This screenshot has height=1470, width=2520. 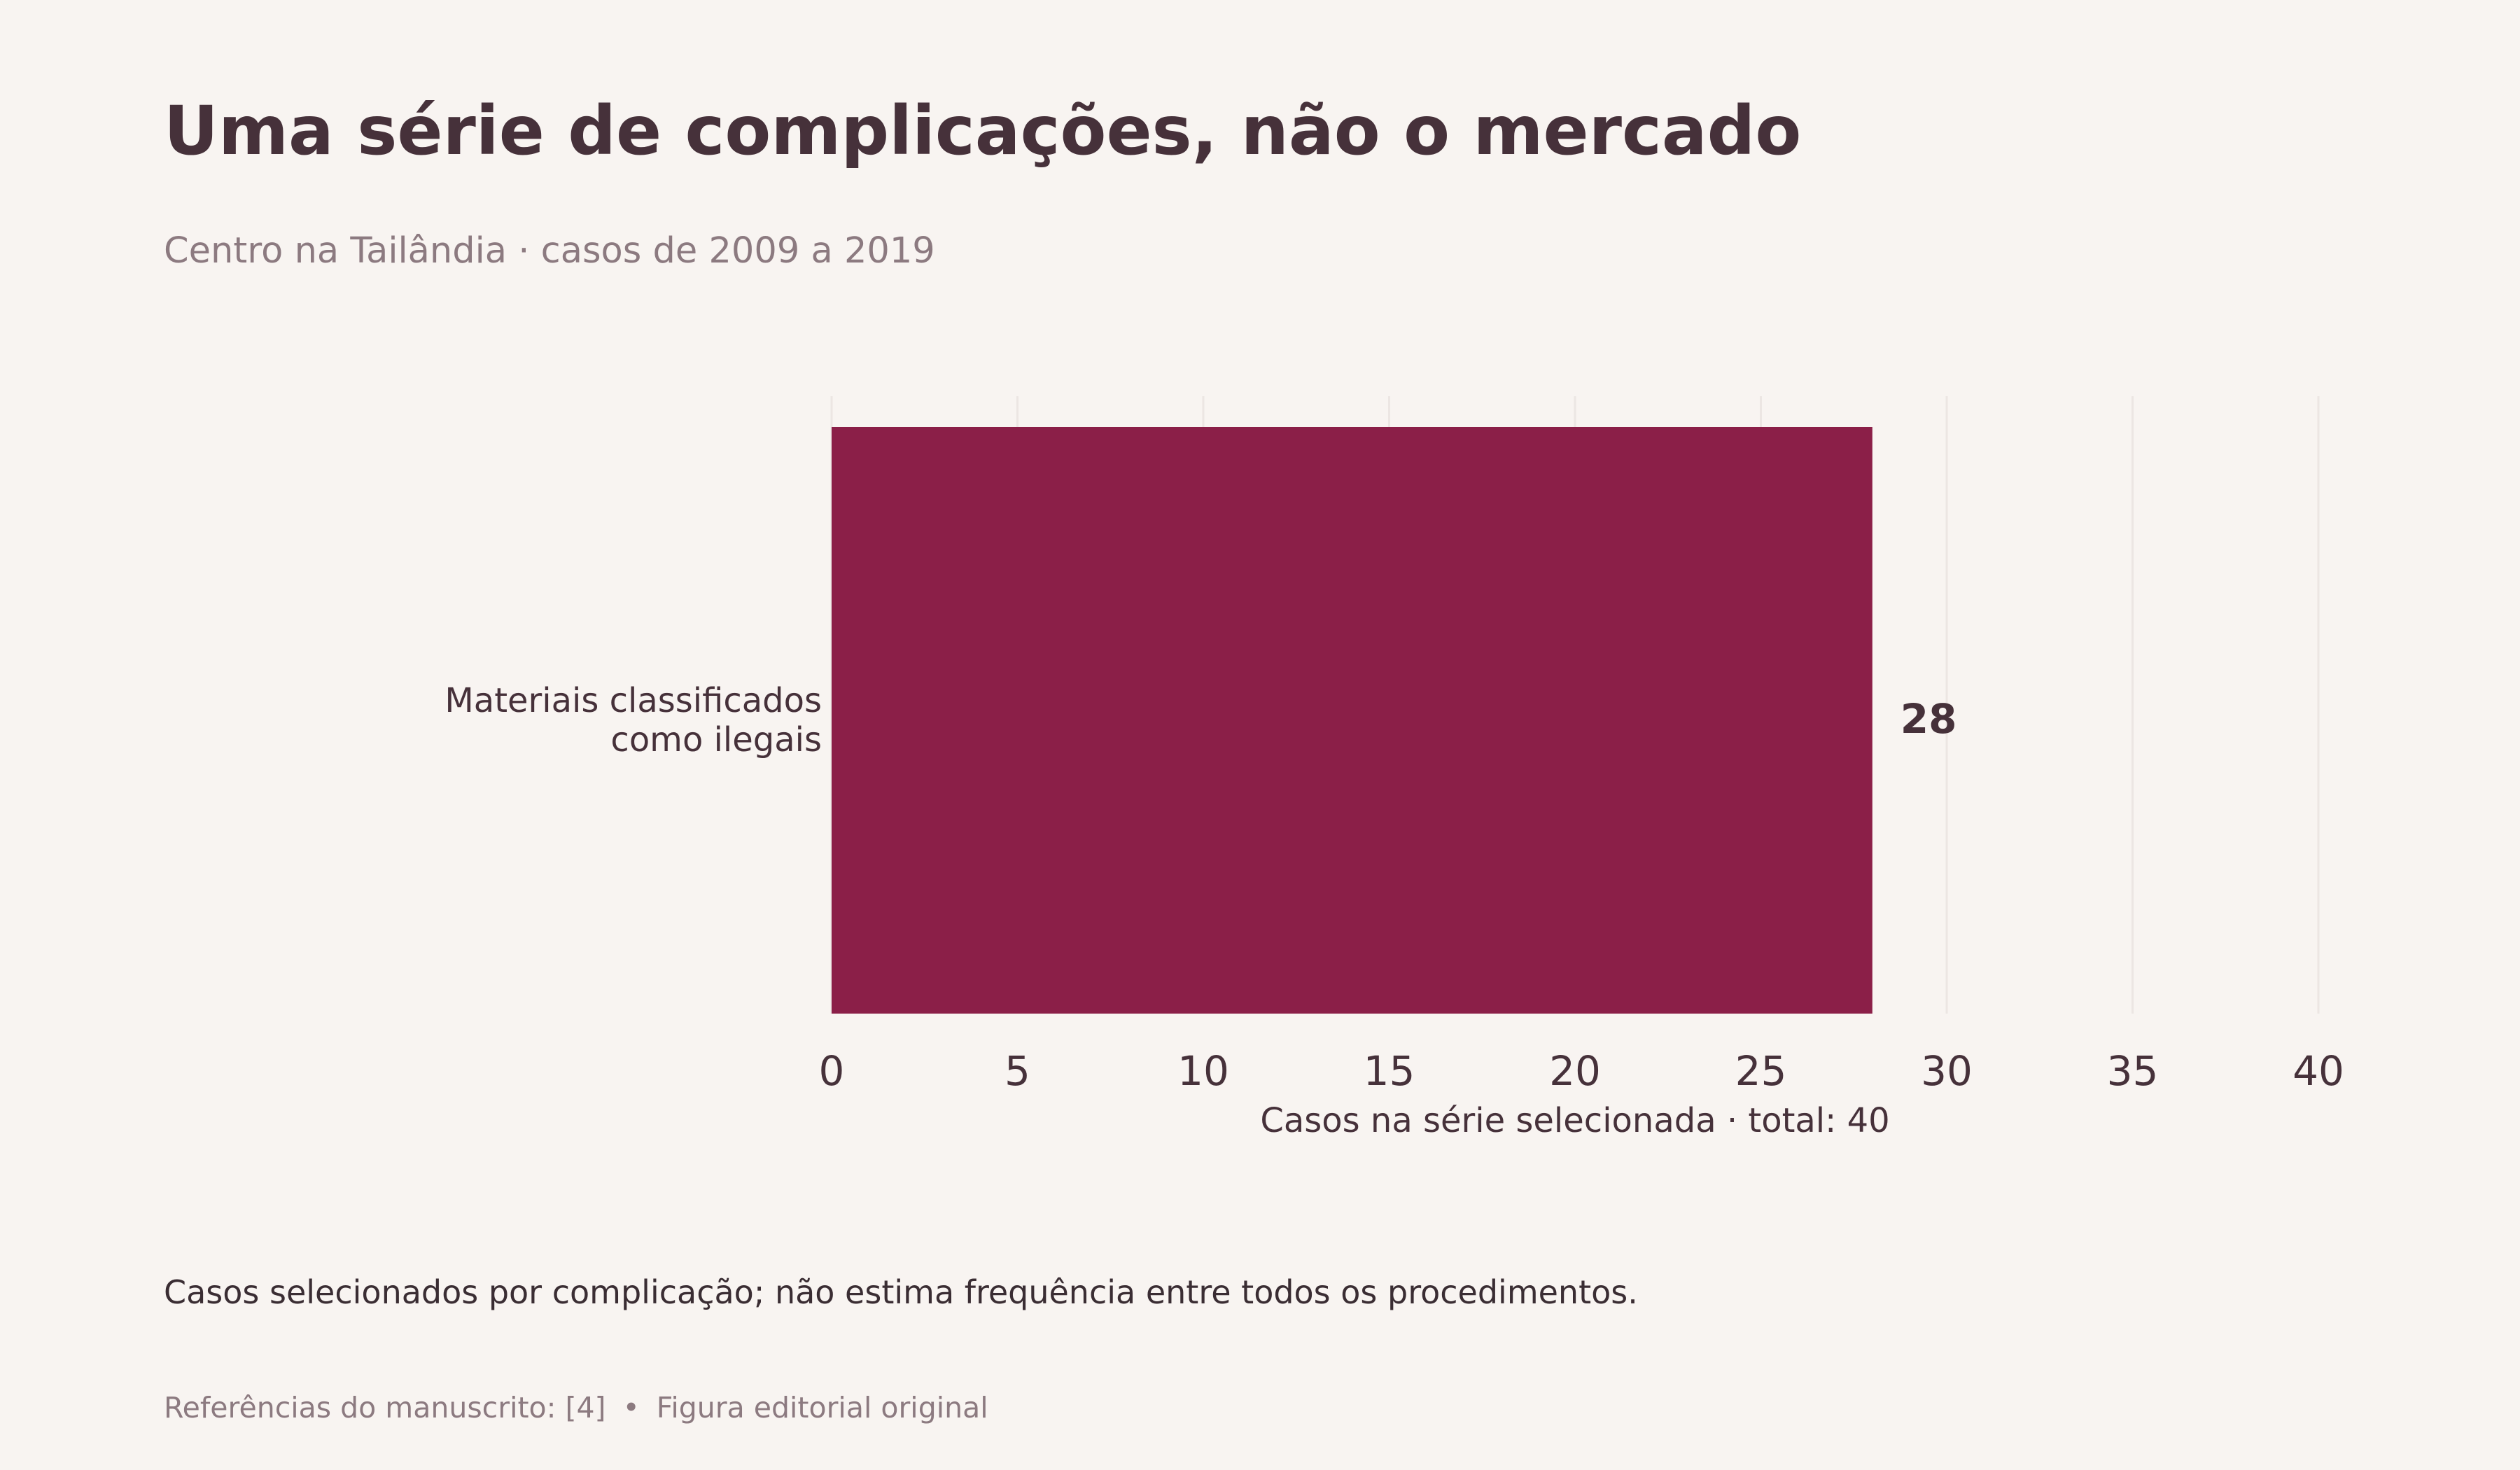 I want to click on footer-references: Referências do manuscrito: [4], so click(x=385, y=1407).